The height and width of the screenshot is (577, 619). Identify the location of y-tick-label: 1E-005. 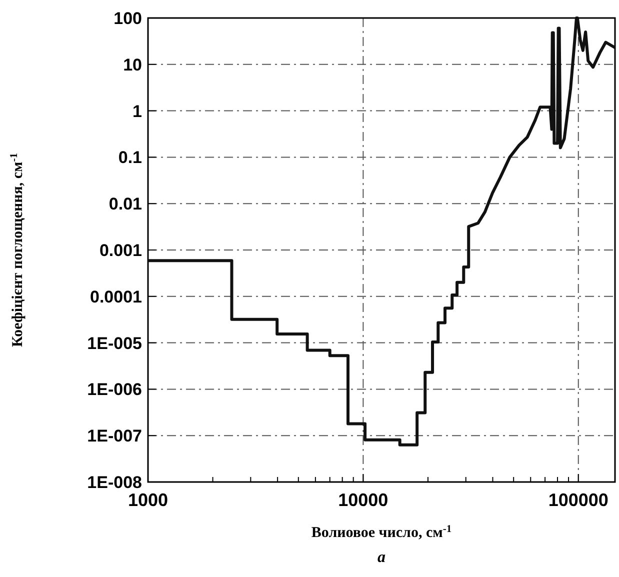
(114, 343).